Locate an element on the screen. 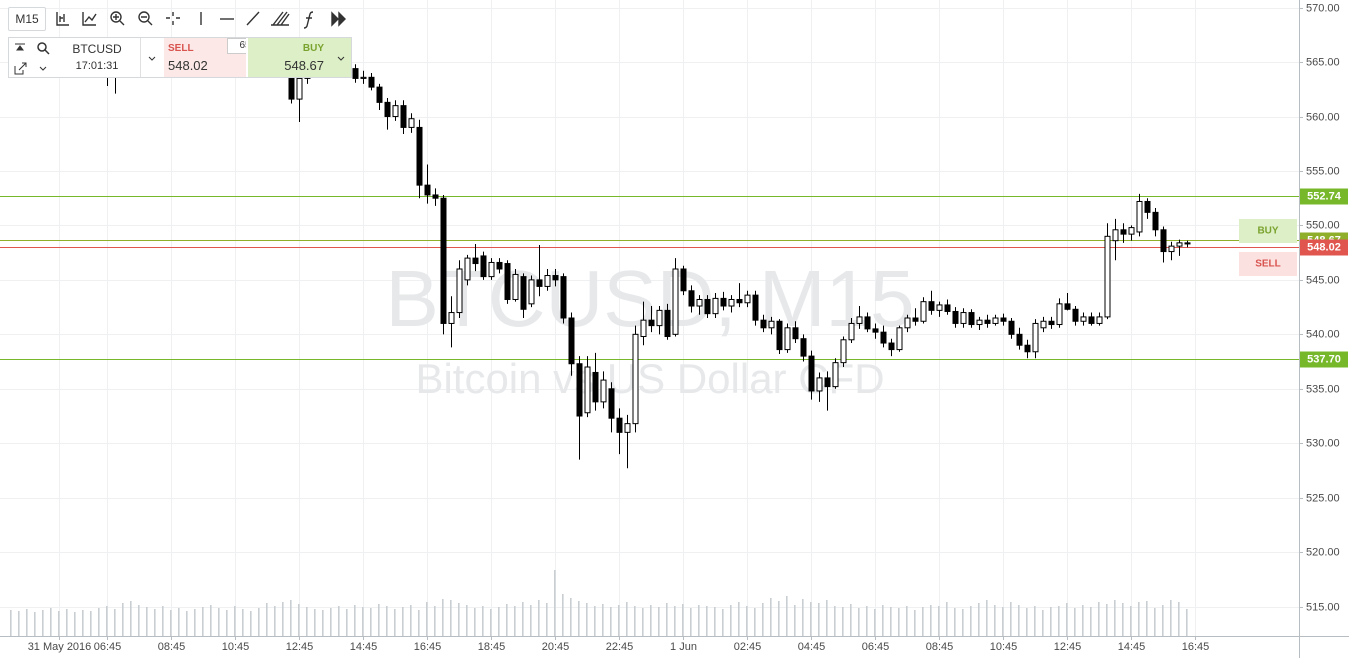 The image size is (1349, 658). y-tick-label: 565.00 is located at coordinates (1323, 62).